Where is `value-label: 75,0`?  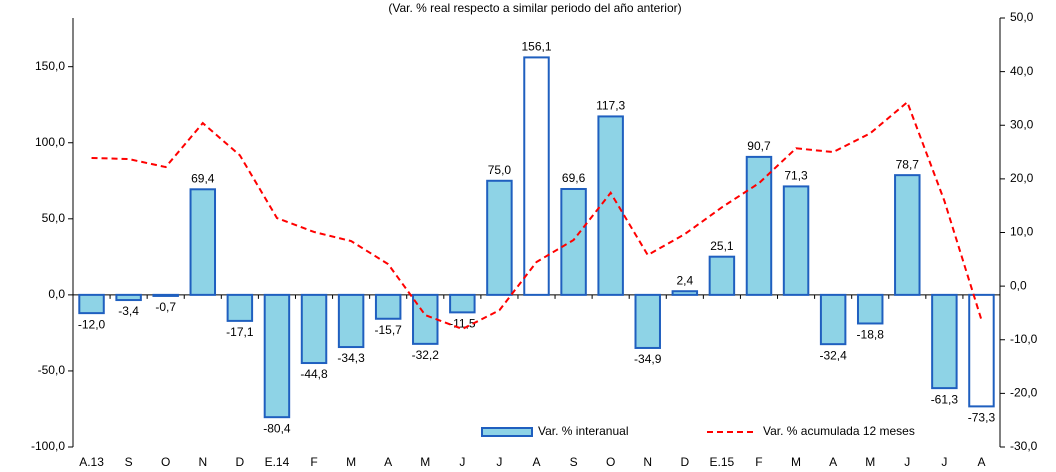 value-label: 75,0 is located at coordinates (500, 170).